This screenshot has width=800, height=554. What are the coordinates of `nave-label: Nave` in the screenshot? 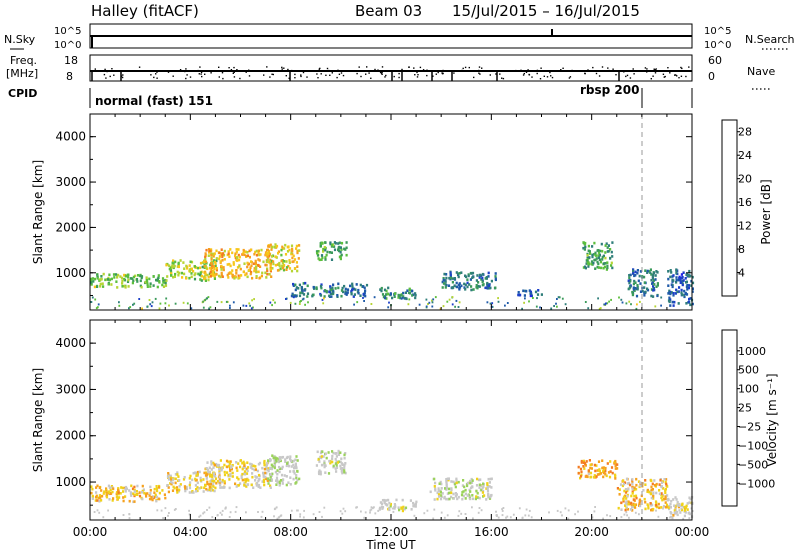 It's located at (761, 71).